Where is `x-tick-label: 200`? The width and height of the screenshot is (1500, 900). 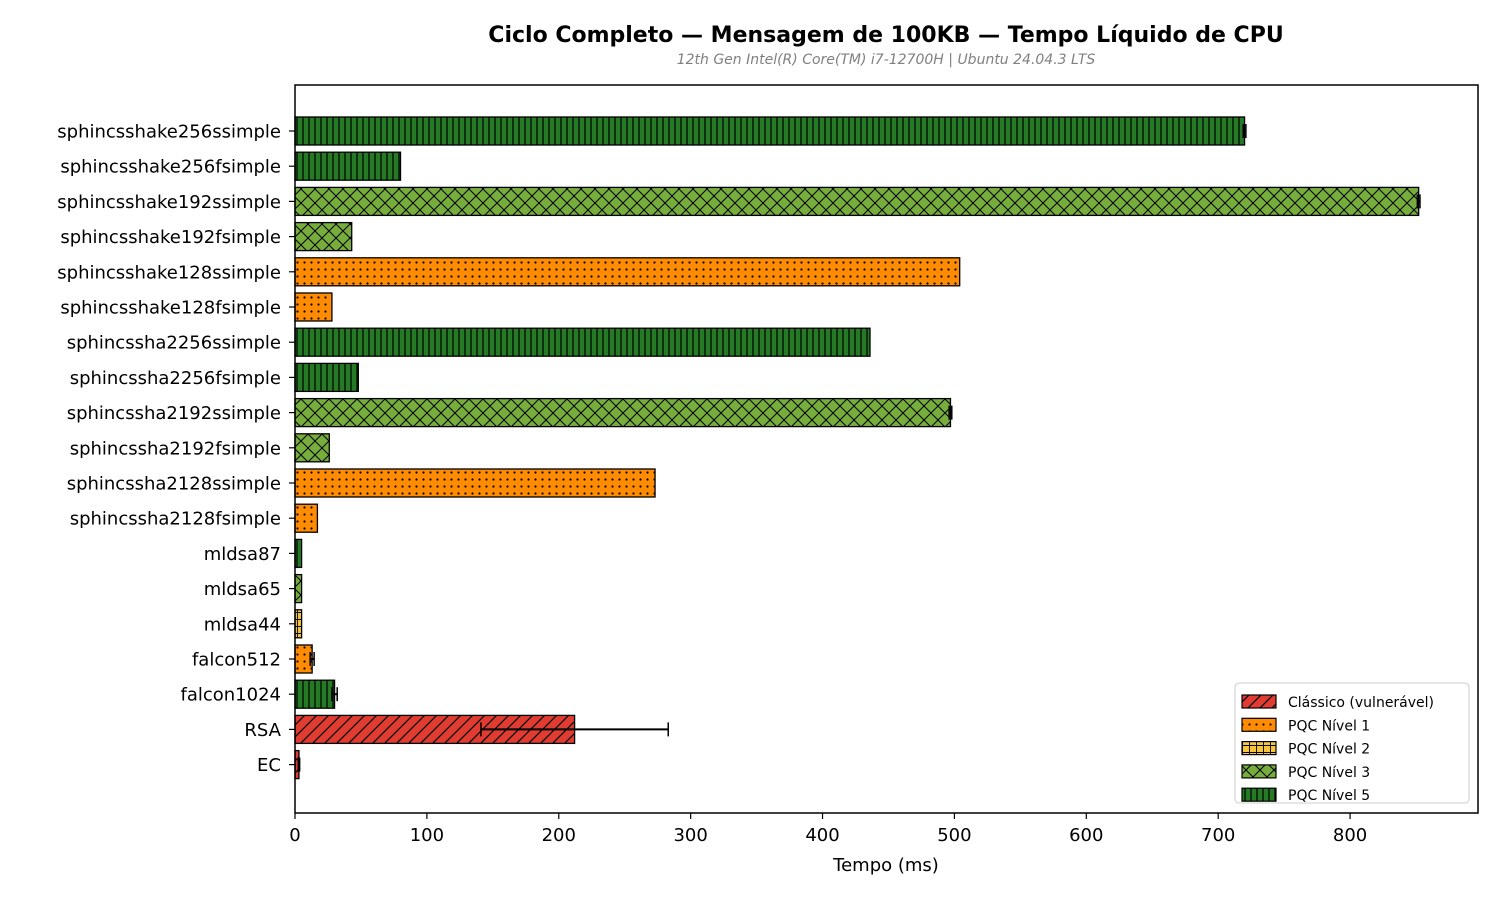
x-tick-label: 200 is located at coordinates (559, 835).